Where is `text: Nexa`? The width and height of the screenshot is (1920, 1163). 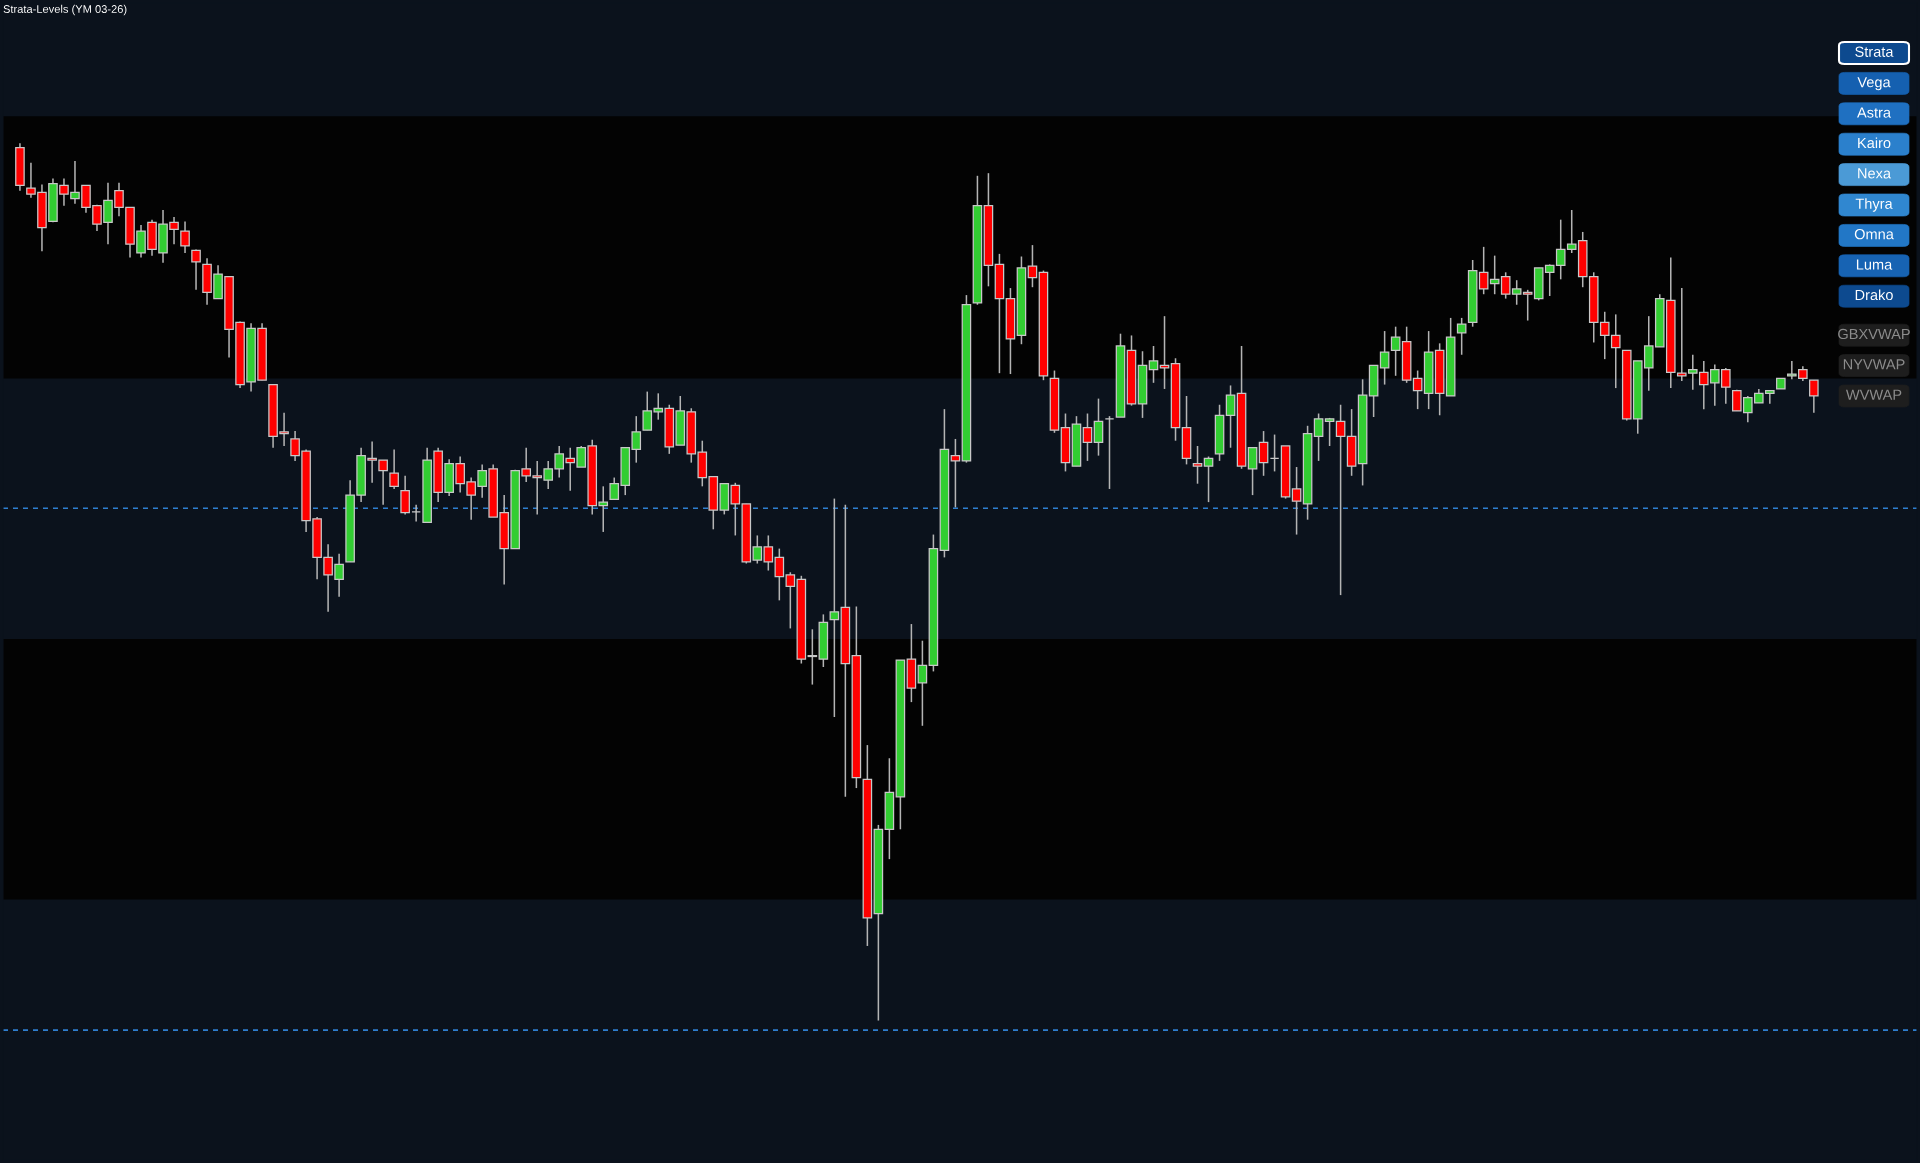 text: Nexa is located at coordinates (1875, 173).